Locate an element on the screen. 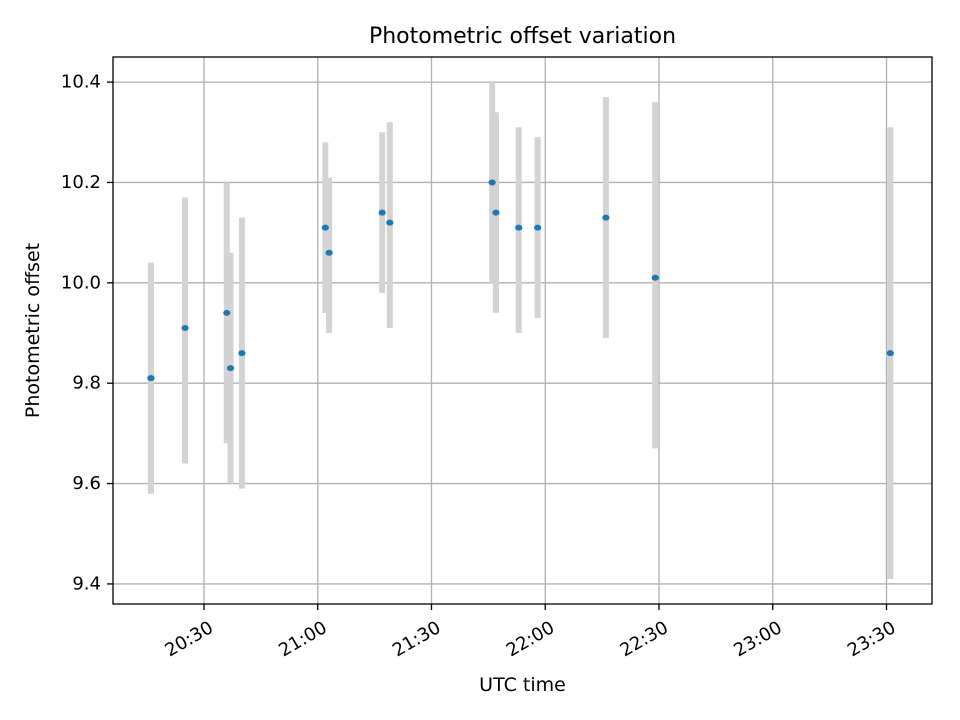 The height and width of the screenshot is (720, 960). y-tick-label: 10.4 is located at coordinates (81, 82).